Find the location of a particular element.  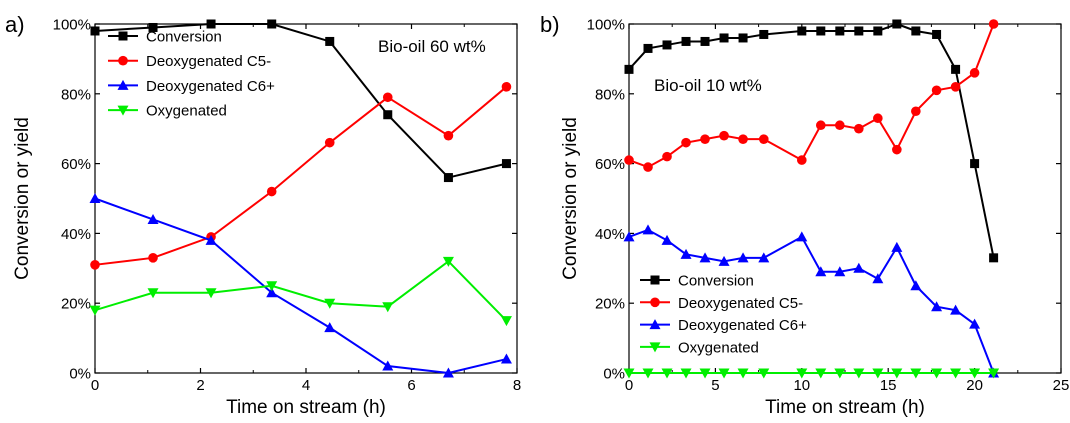

x-tick-label: 2 is located at coordinates (200, 385).